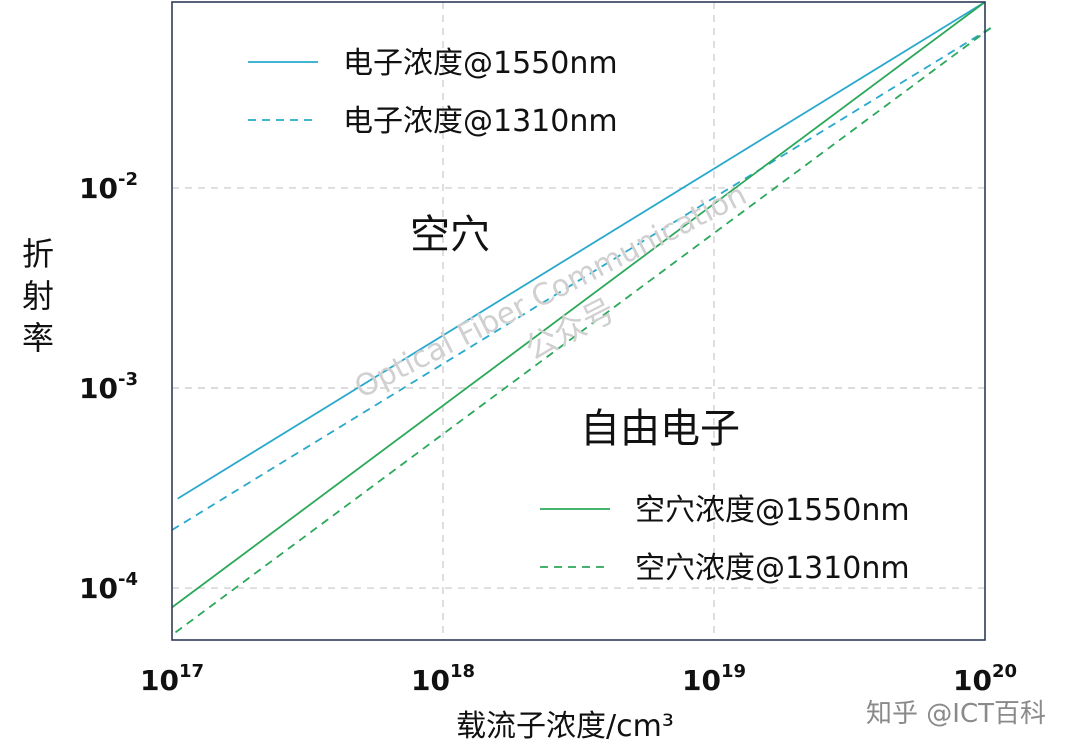 The width and height of the screenshot is (1076, 756). Describe the element at coordinates (443, 679) in the screenshot. I see `x-tick-label: 1018` at that location.